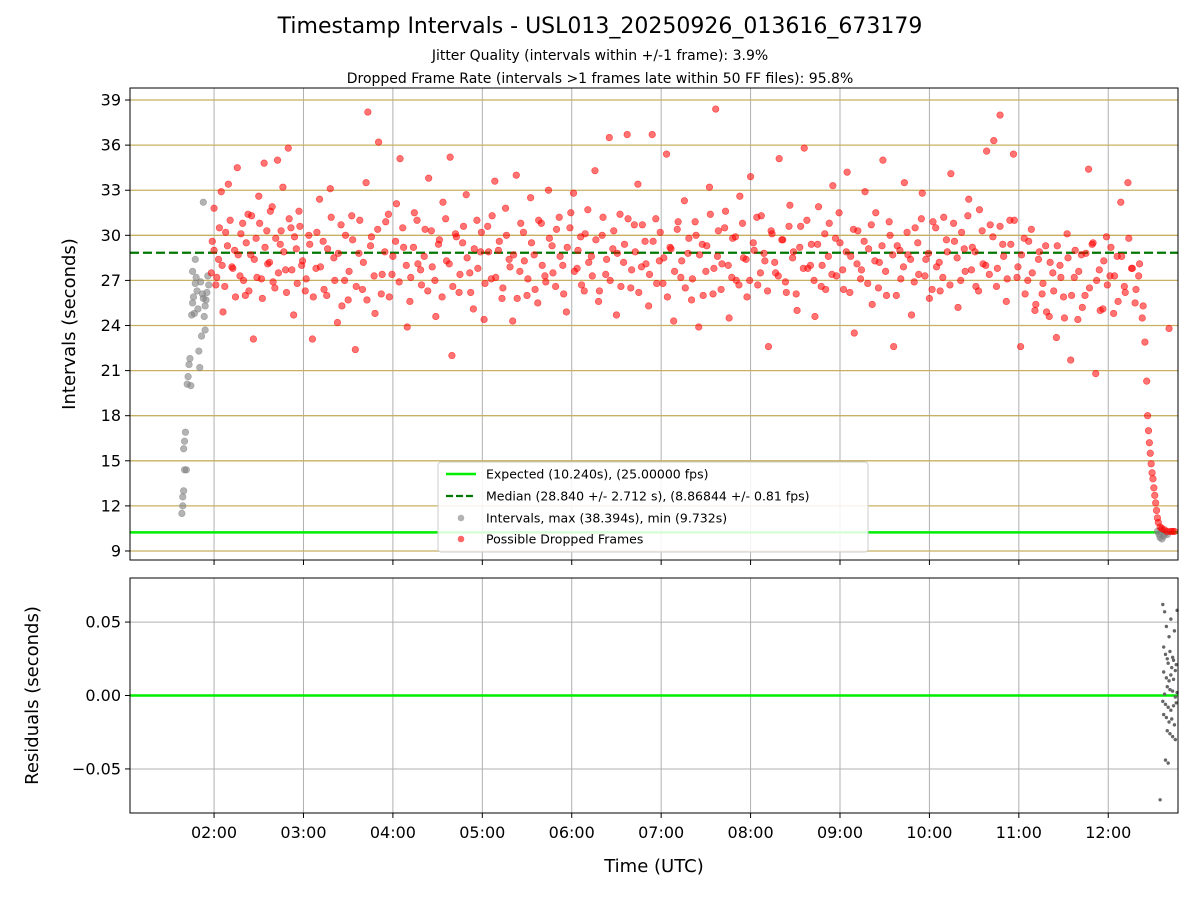 This screenshot has height=900, width=1200. Describe the element at coordinates (111, 415) in the screenshot. I see `intervals-y-tick-label: 18` at that location.